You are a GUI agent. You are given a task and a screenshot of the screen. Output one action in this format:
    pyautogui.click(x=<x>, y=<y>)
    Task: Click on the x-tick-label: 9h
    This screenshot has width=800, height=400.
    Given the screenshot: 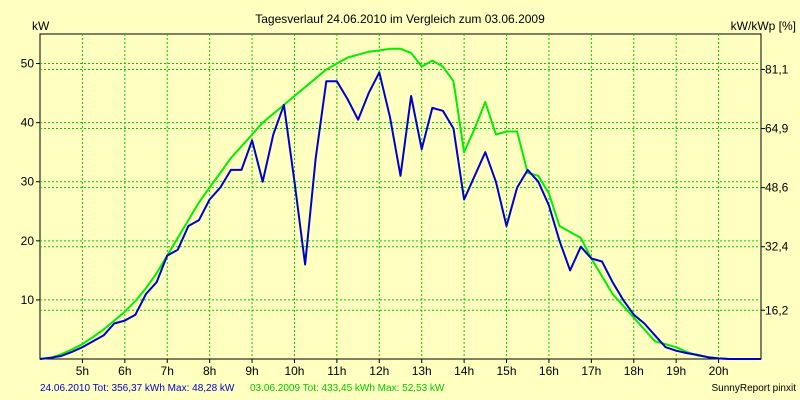 What is the action you would take?
    pyautogui.click(x=251, y=371)
    